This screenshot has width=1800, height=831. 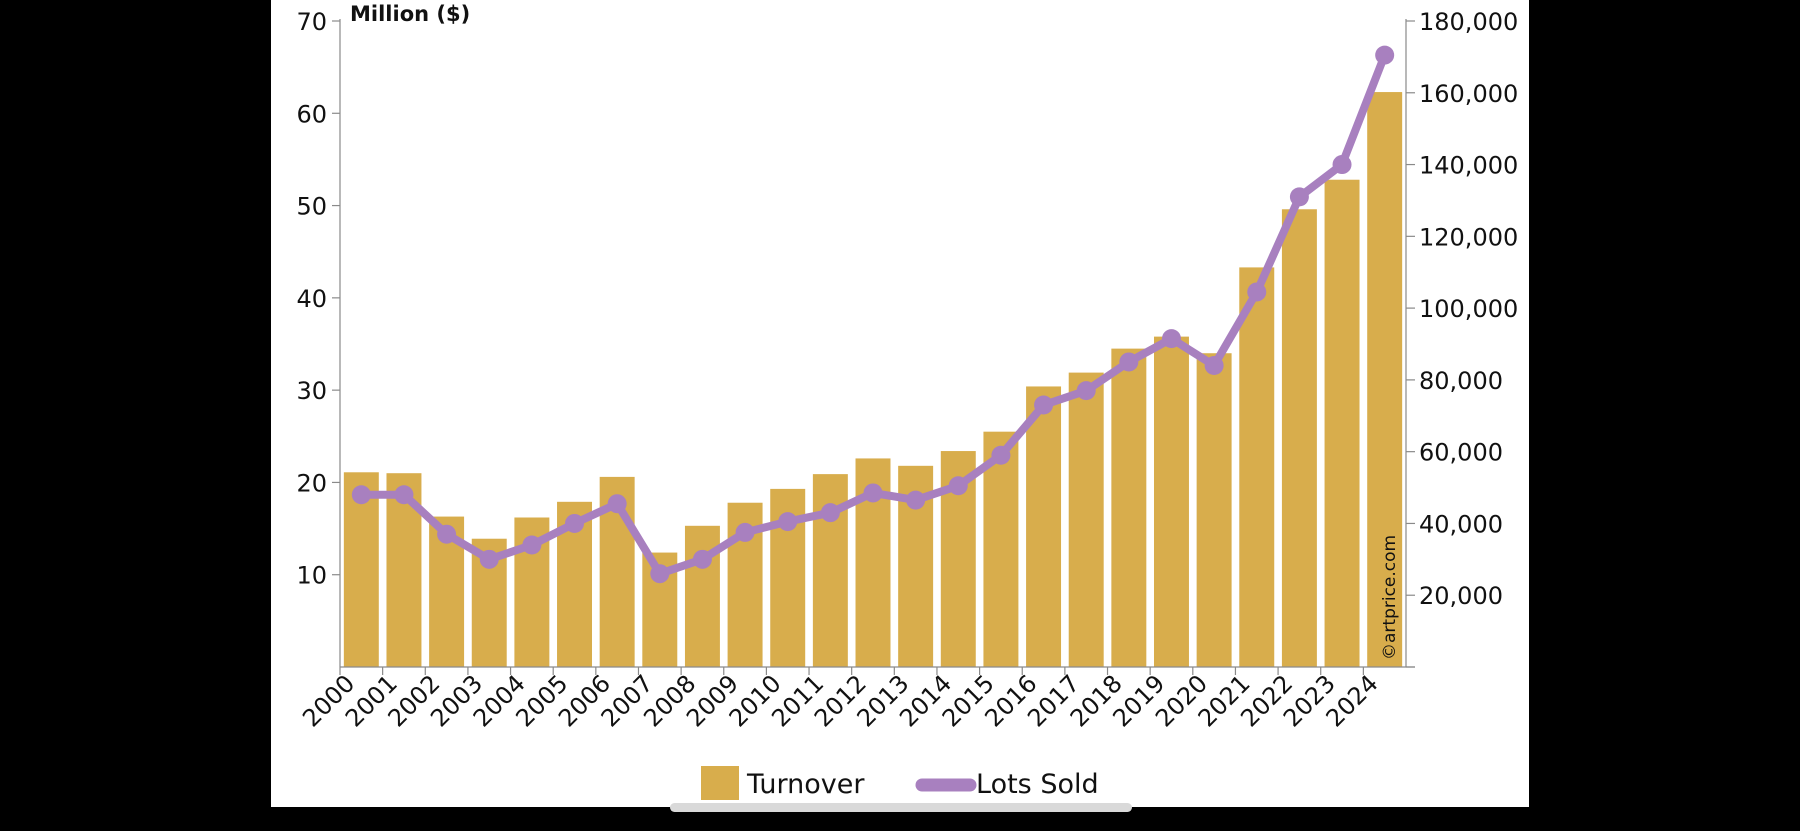 I want to click on y-left-tick-label-30: 30, so click(x=311, y=391).